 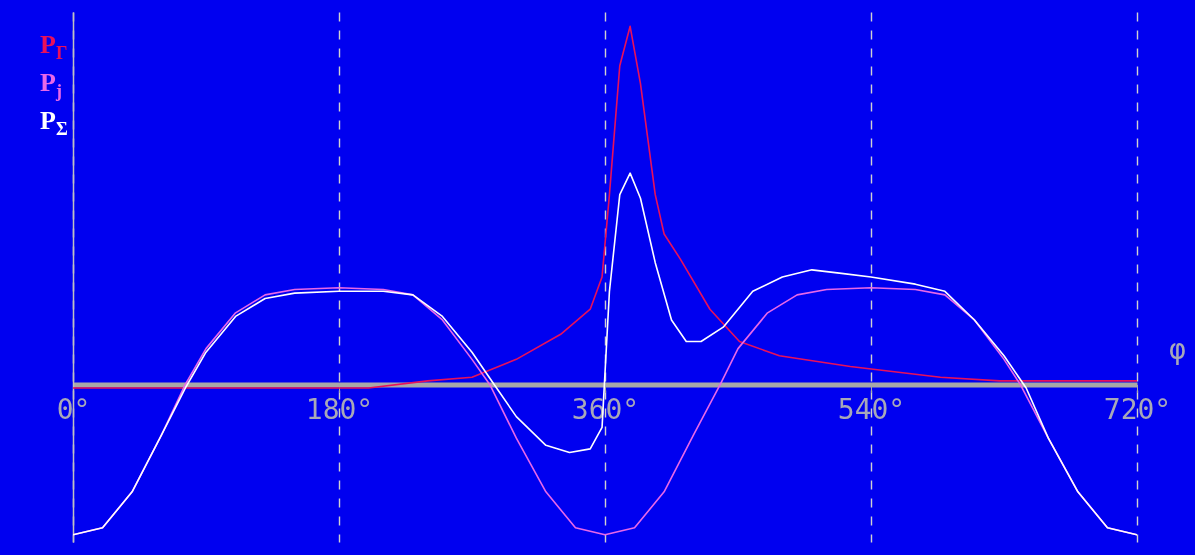 What do you see at coordinates (54, 48) in the screenshot?
I see `text: P$_{Г}$` at bounding box center [54, 48].